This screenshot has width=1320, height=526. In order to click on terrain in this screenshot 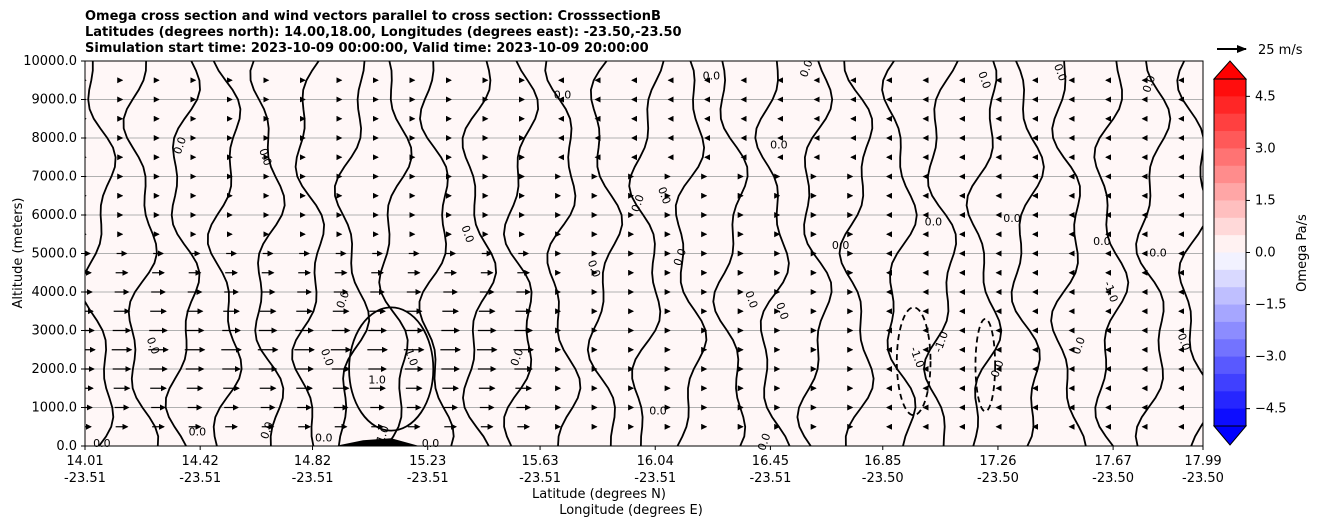, I will do `click(377, 442)`.